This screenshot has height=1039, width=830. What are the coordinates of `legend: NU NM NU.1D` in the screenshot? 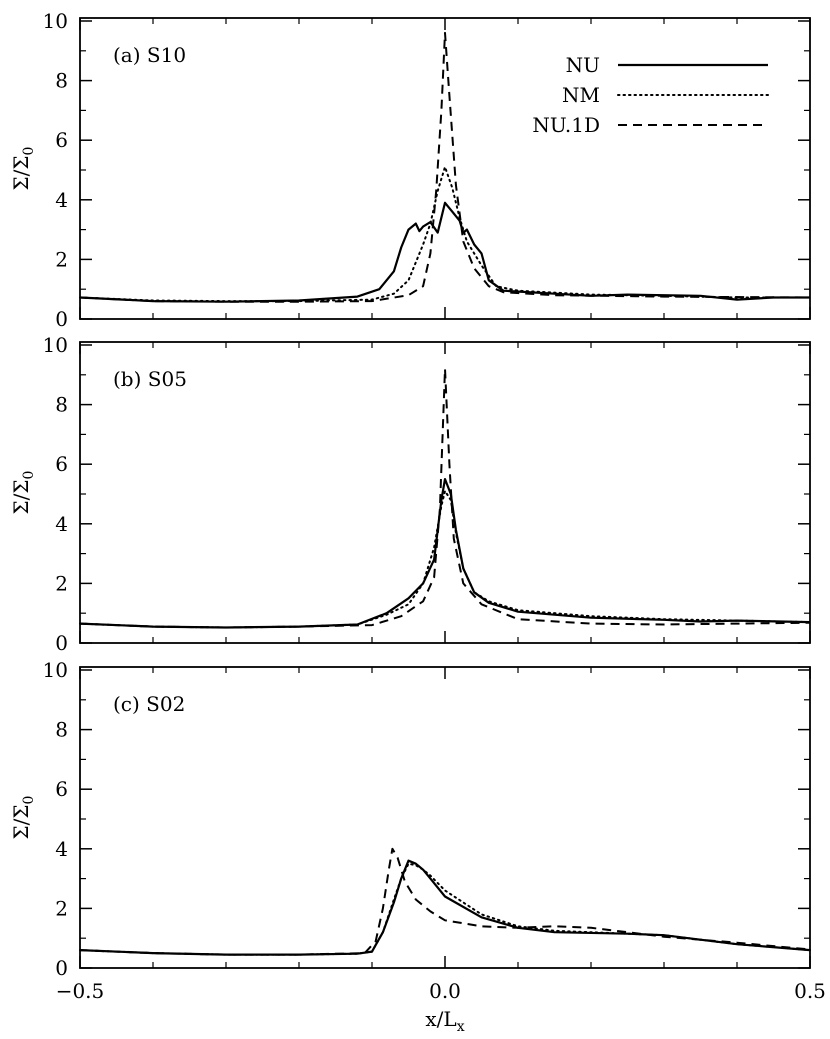 It's located at (650, 95).